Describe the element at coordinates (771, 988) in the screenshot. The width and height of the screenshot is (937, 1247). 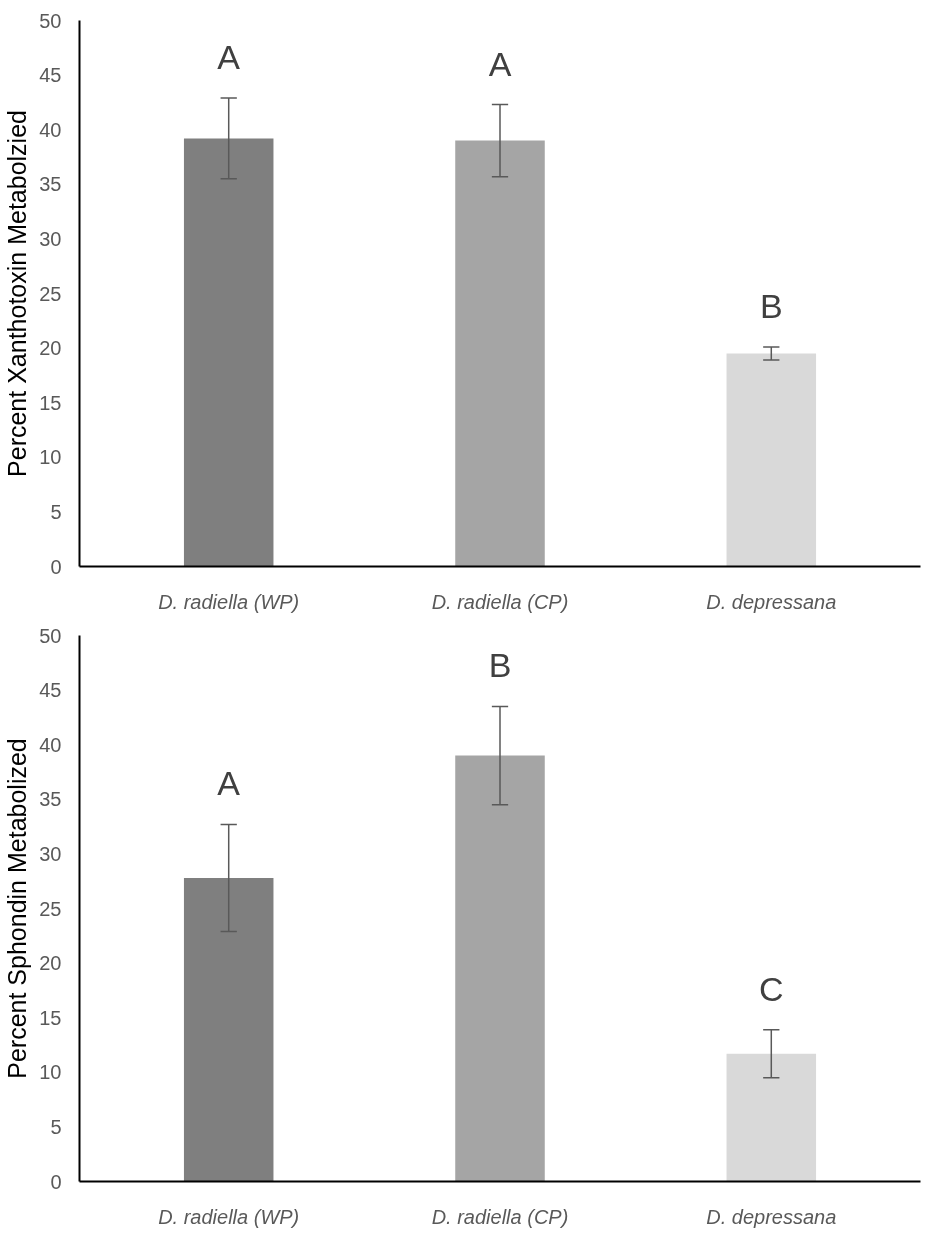
I see `annotation: C` at that location.